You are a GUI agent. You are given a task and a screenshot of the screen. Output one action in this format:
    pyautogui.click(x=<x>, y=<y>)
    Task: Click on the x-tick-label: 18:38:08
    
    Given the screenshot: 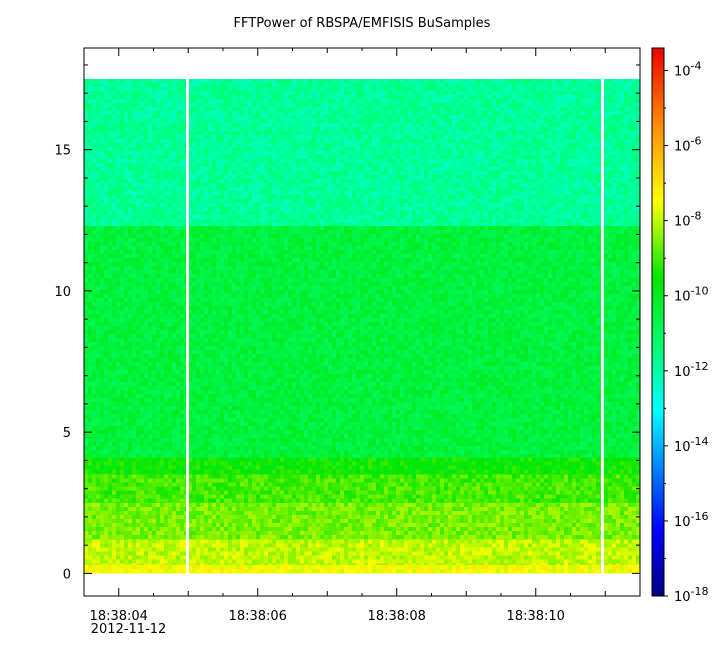 What is the action you would take?
    pyautogui.click(x=397, y=616)
    